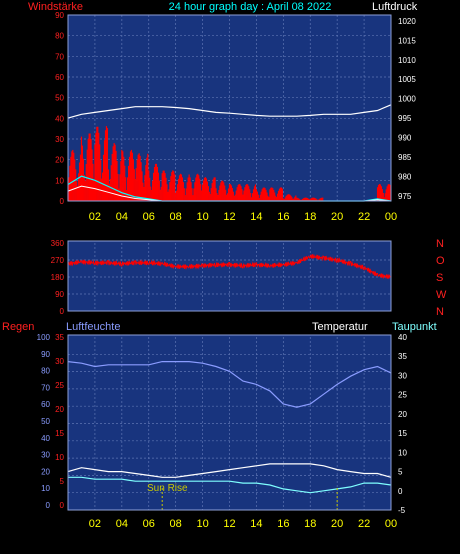 The width and height of the screenshot is (460, 554). Describe the element at coordinates (59, 409) in the screenshot. I see `y-tick-label-rain: 20` at that location.